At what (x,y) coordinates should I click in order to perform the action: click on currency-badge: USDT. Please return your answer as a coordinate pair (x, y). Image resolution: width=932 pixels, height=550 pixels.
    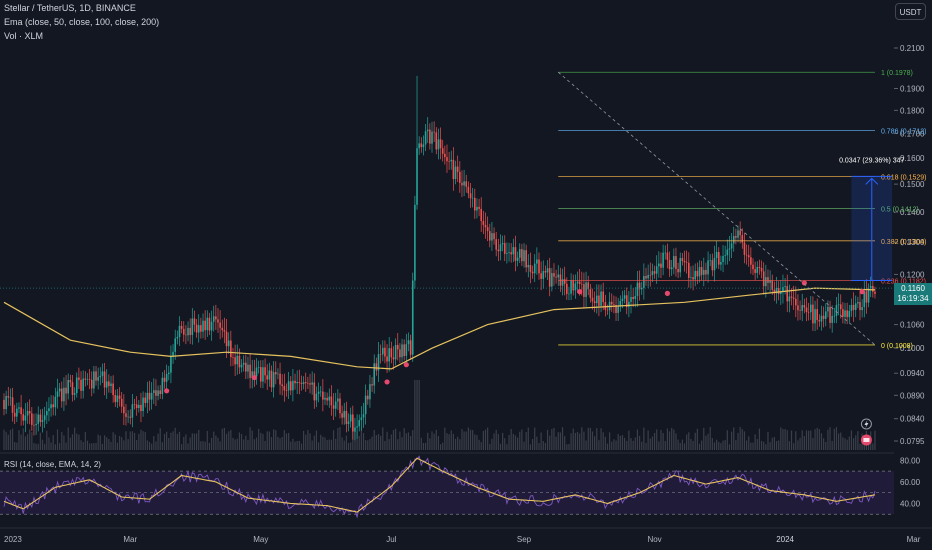
    Looking at the image, I should click on (910, 11).